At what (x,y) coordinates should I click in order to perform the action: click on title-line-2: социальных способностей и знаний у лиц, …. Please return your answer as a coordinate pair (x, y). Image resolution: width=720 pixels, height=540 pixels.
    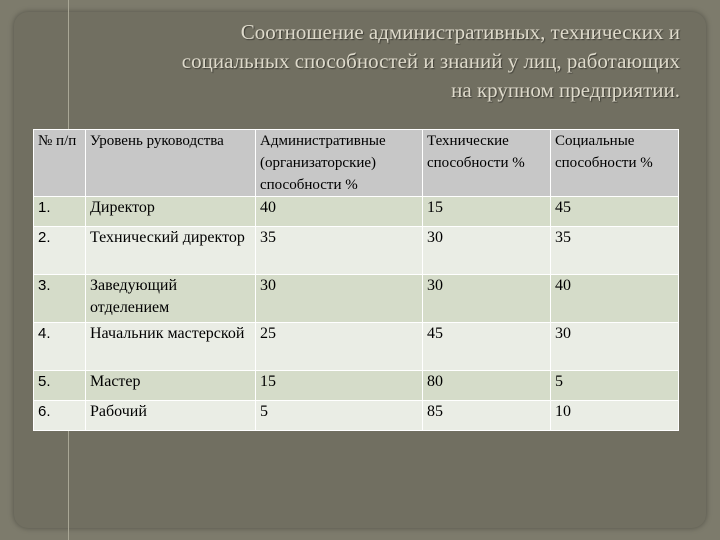
    Looking at the image, I should click on (430, 61).